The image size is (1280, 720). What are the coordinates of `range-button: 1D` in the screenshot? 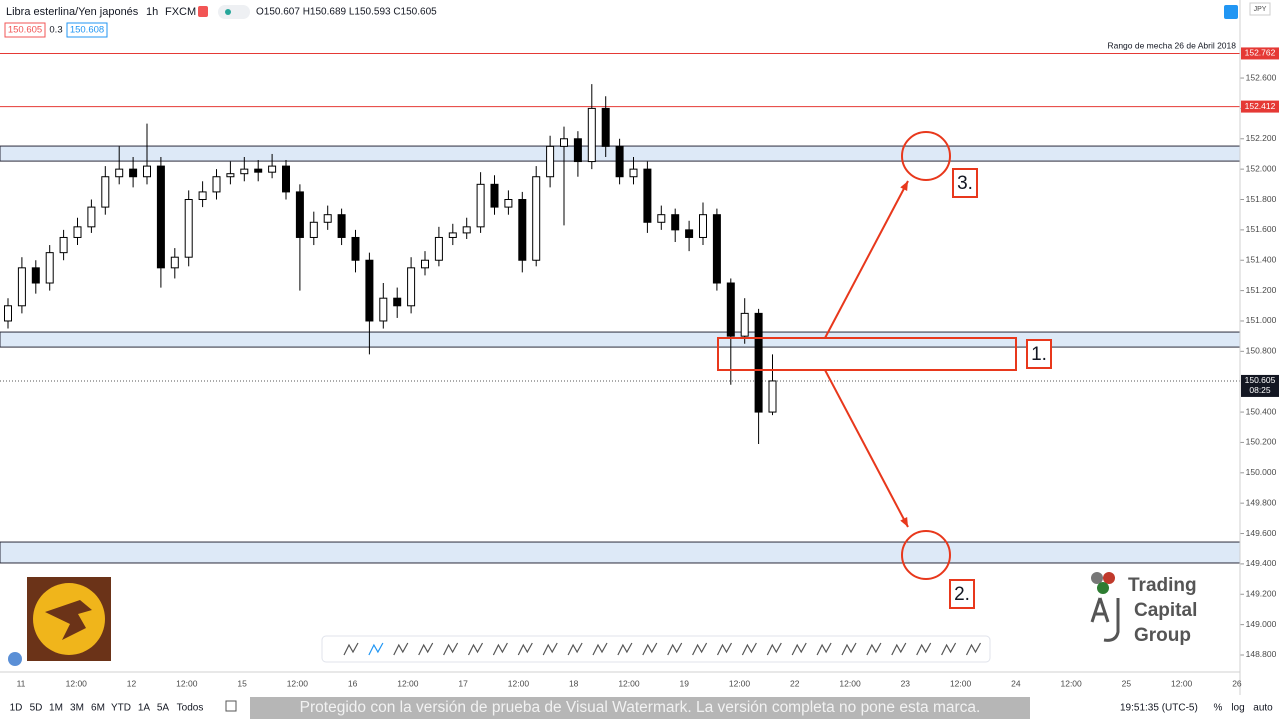 It's located at (16, 708).